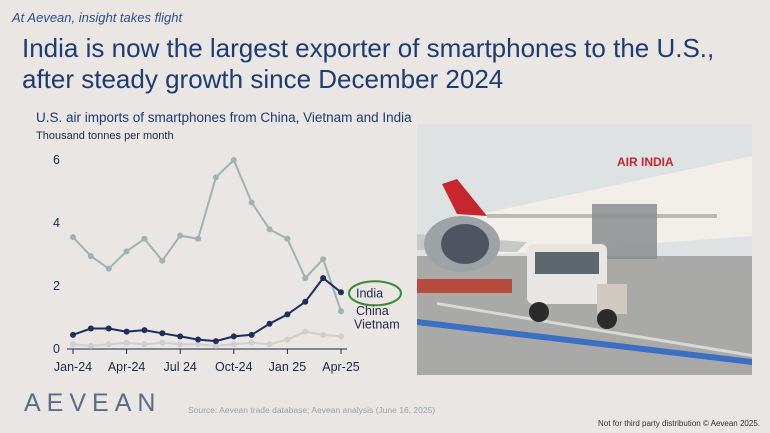 The width and height of the screenshot is (770, 433). What do you see at coordinates (612, 299) in the screenshot?
I see `tug-rear` at bounding box center [612, 299].